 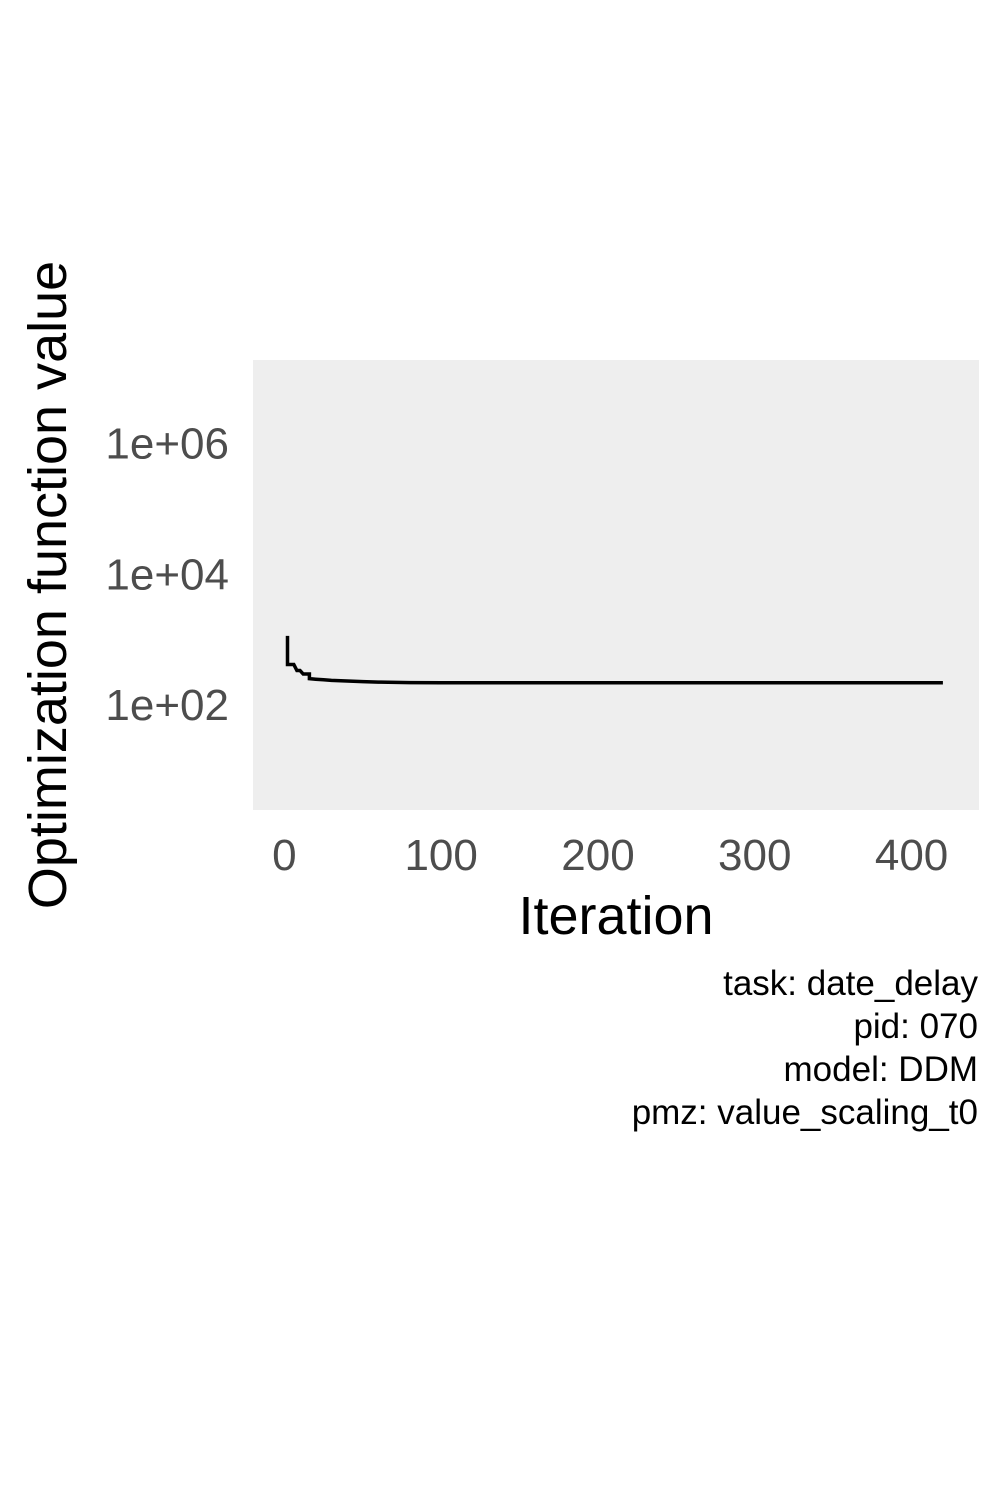 What do you see at coordinates (911, 855) in the screenshot?
I see `x-tick-label: 400` at bounding box center [911, 855].